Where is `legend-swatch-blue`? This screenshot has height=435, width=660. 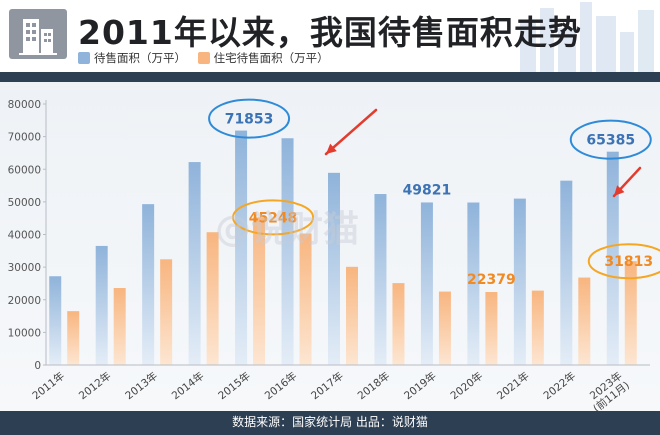
legend-swatch-blue is located at coordinates (84, 58).